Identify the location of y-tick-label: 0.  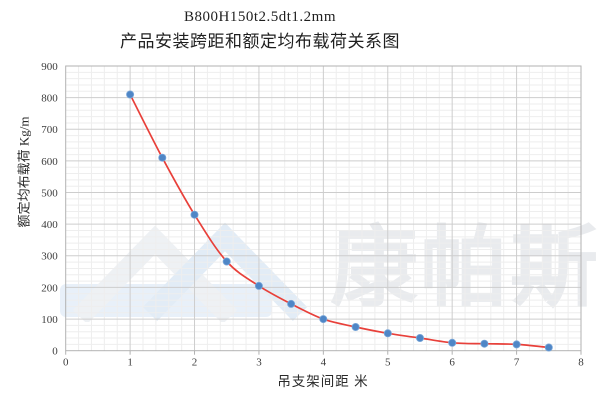
(55, 352).